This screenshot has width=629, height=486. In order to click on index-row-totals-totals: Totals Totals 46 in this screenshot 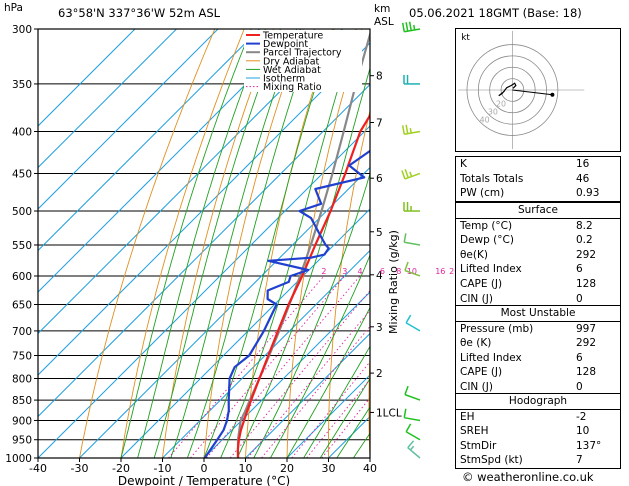, I will do `click(525, 178)`.